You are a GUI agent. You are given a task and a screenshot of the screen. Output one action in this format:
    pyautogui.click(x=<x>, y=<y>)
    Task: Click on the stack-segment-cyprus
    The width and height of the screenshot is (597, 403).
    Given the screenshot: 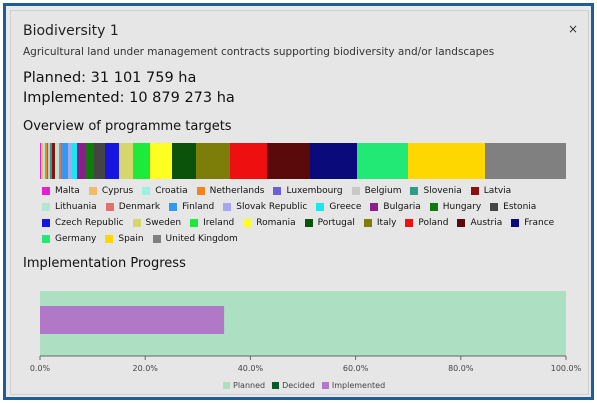 What is the action you would take?
    pyautogui.click(x=42, y=161)
    